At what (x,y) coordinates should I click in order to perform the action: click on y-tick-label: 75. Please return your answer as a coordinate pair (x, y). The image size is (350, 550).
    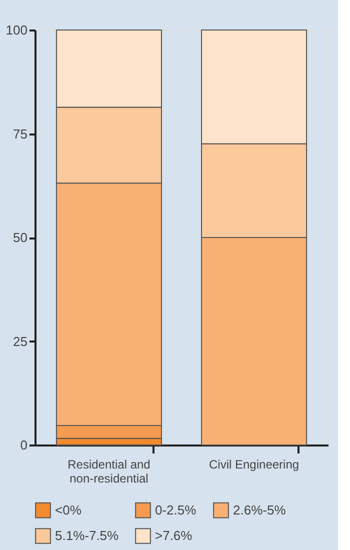
    Looking at the image, I should click on (20, 134).